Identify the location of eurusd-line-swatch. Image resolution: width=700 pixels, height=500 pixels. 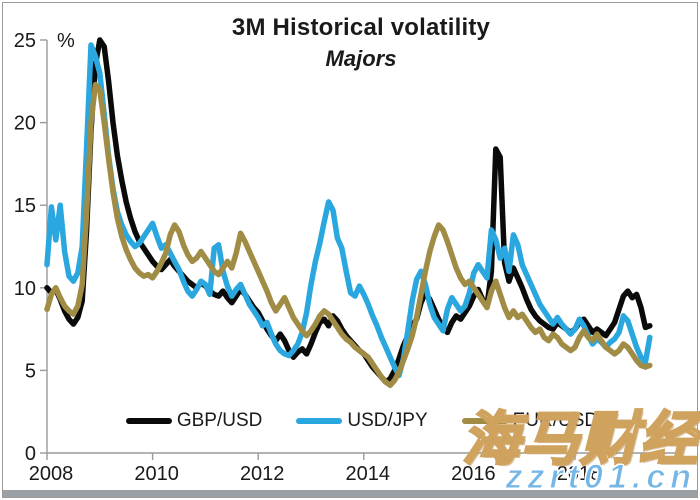
(484, 421).